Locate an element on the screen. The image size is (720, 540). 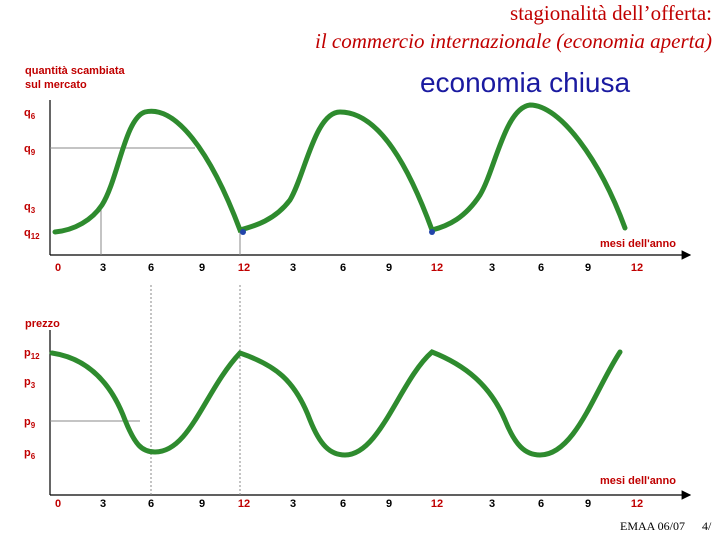
y-level-label: q6 is located at coordinates (30, 114).